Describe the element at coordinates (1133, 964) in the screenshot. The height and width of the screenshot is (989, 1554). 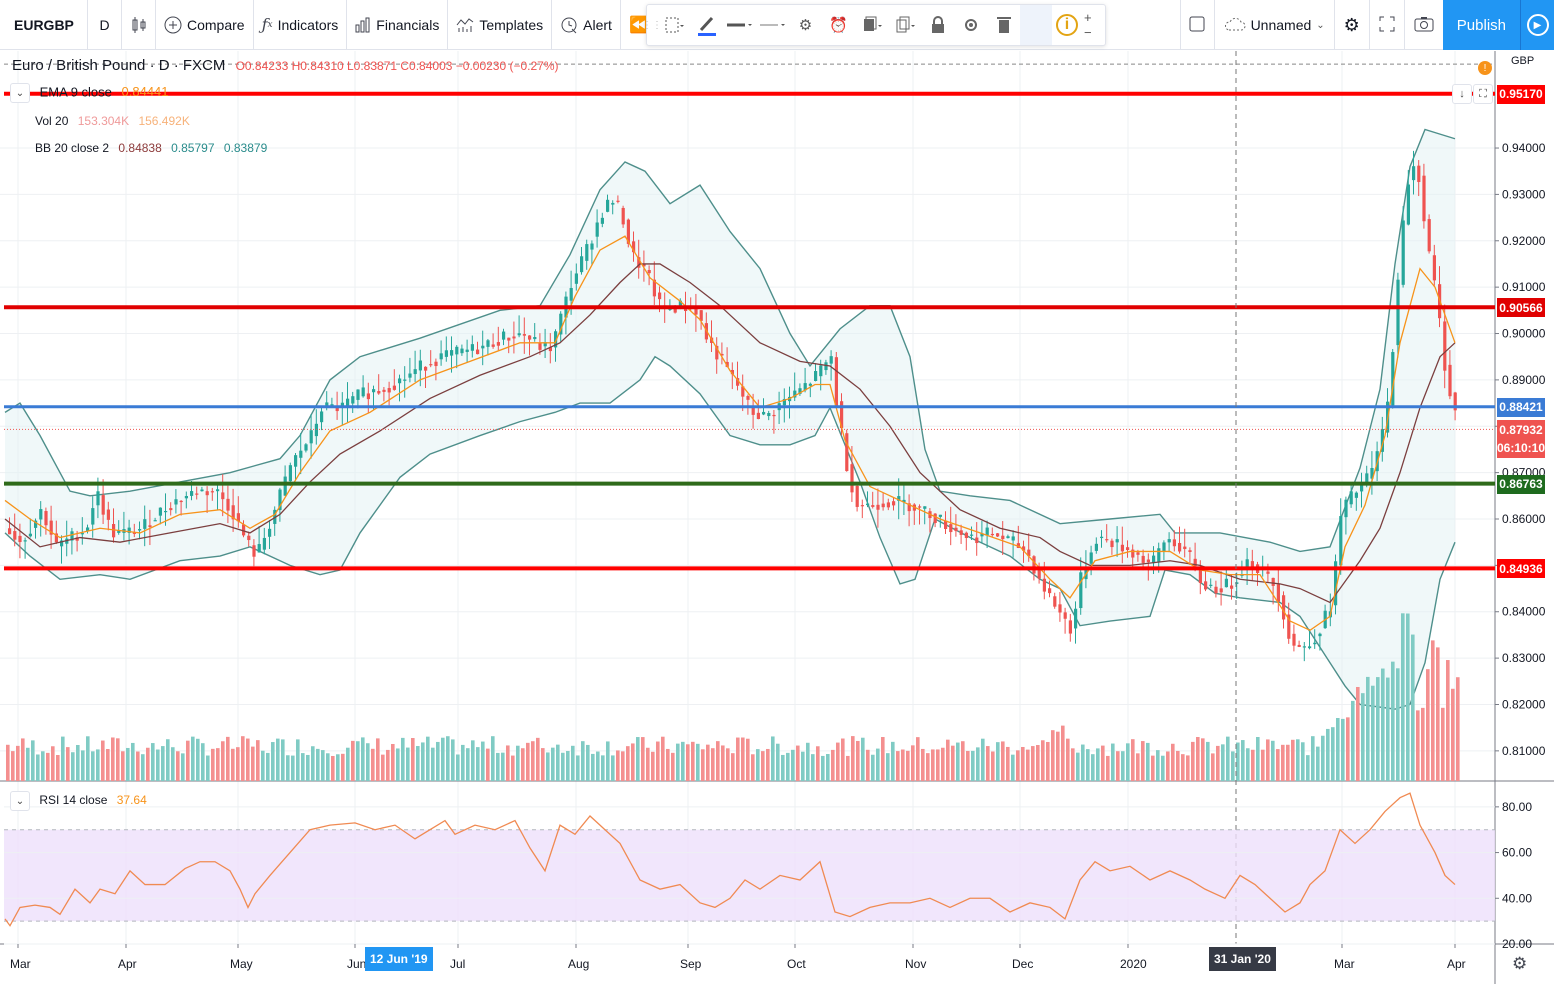
I see `svg-text: 2020` at that location.